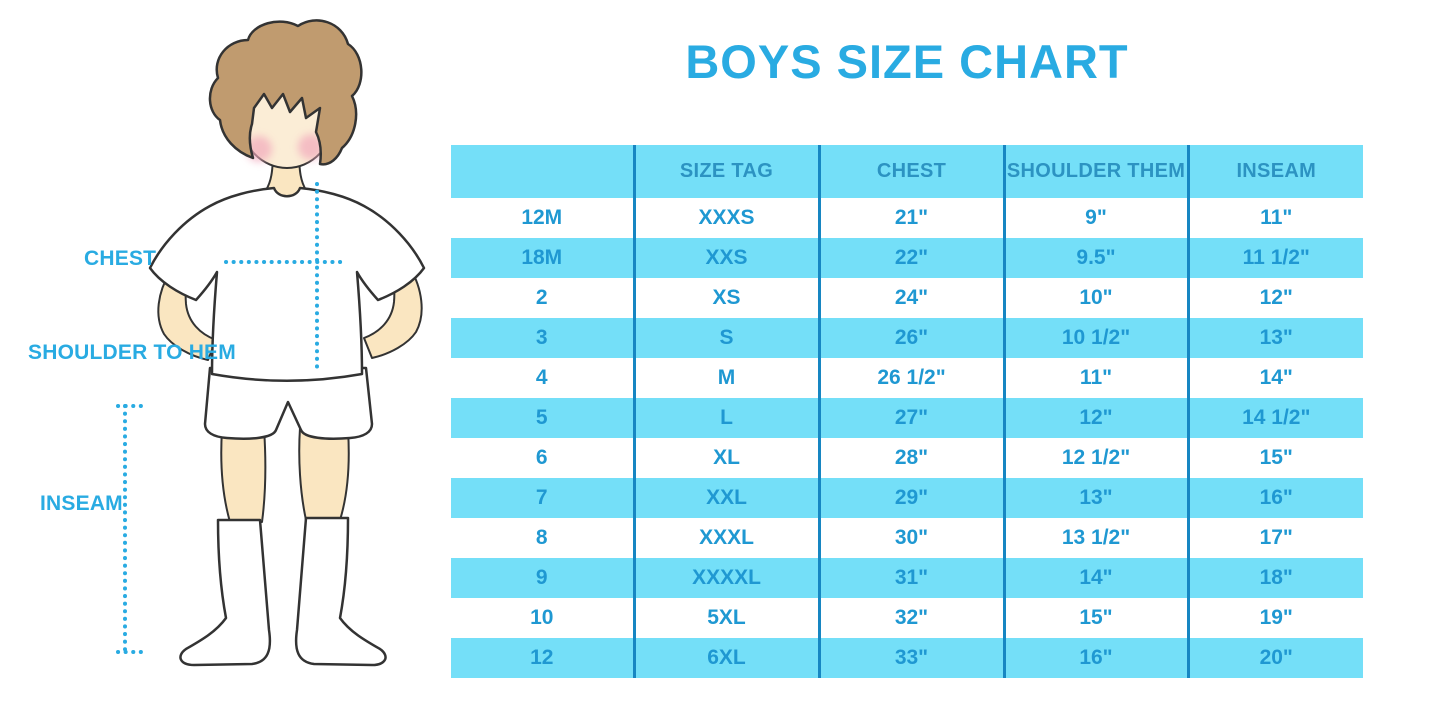 Image resolution: width=1445 pixels, height=723 pixels. What do you see at coordinates (132, 352) in the screenshot?
I see `shoulder-to-hem-label: SHOULDER TO HEM` at bounding box center [132, 352].